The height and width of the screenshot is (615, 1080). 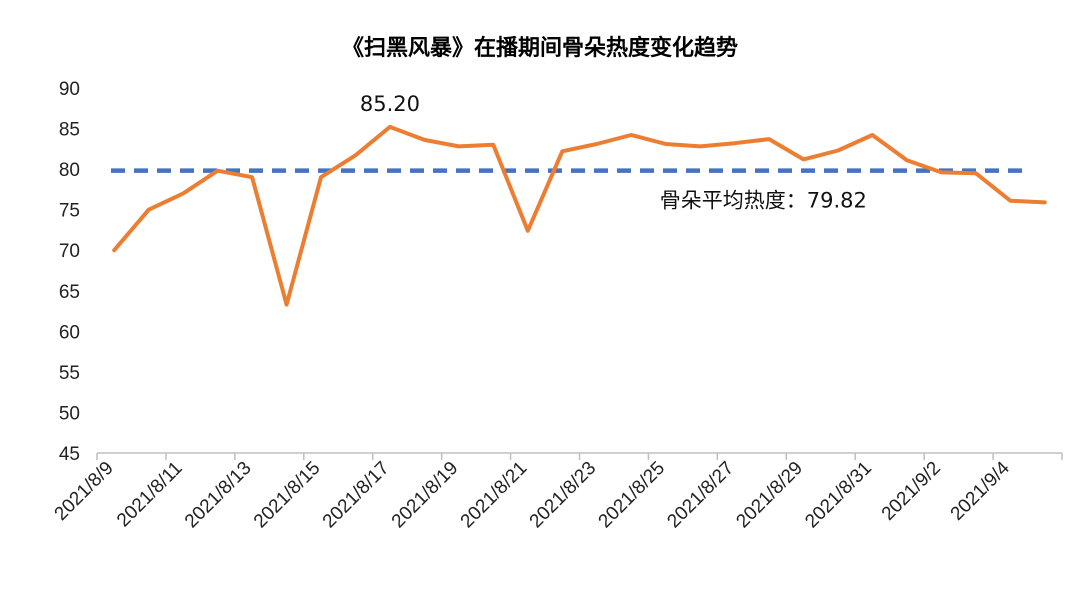 What do you see at coordinates (911, 491) in the screenshot?
I see `x-tick-label: 2021/9/2` at bounding box center [911, 491].